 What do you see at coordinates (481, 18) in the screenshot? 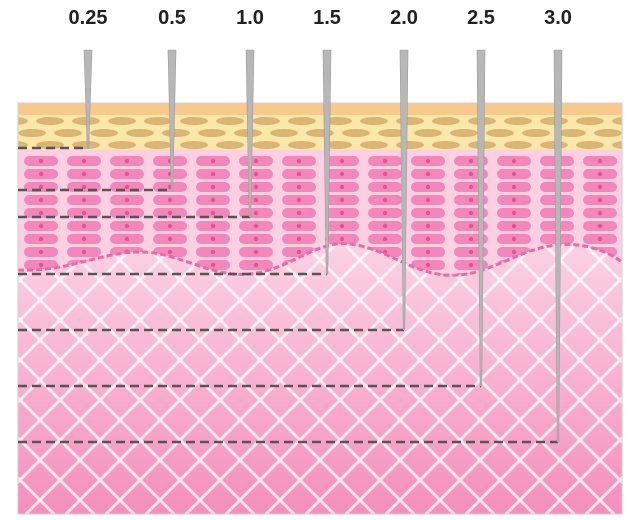
I see `needle-label-2-5: 2.5` at bounding box center [481, 18].